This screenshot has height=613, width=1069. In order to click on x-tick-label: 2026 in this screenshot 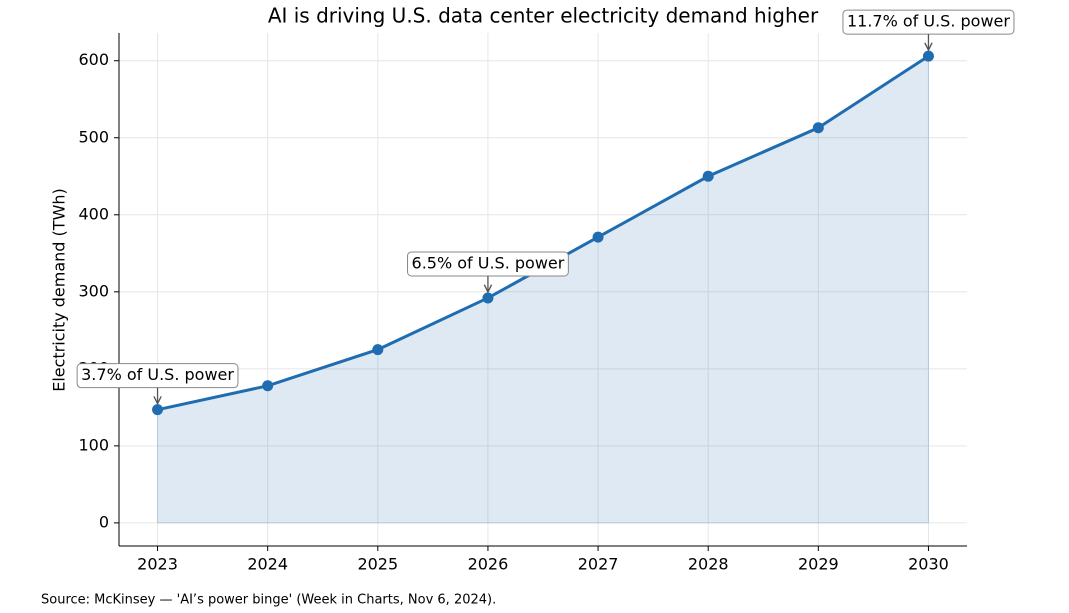, I will do `click(488, 564)`.